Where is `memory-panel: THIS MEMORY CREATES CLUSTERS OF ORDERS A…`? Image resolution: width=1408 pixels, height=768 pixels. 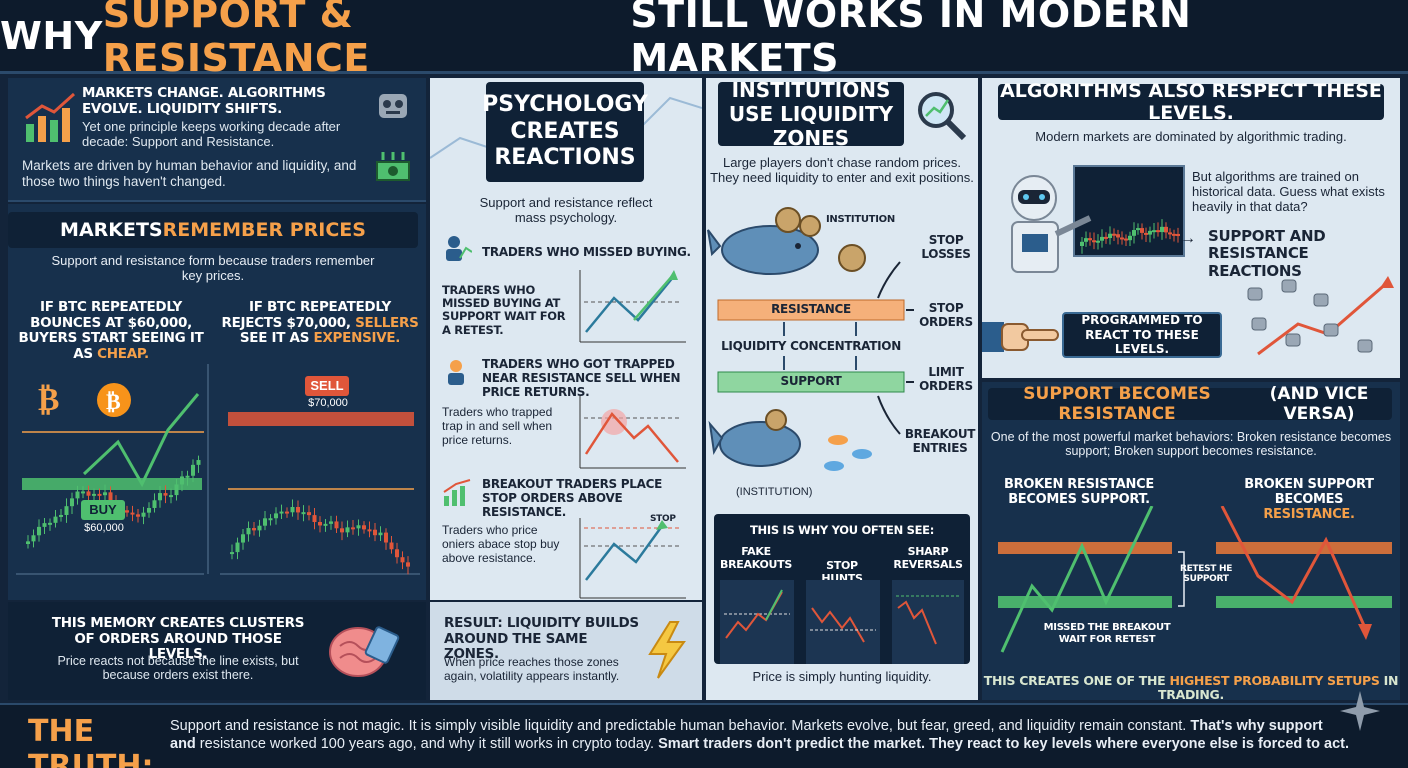 memory-panel: THIS MEMORY CREATES CLUSTERS OF ORDERS A… is located at coordinates (217, 651).